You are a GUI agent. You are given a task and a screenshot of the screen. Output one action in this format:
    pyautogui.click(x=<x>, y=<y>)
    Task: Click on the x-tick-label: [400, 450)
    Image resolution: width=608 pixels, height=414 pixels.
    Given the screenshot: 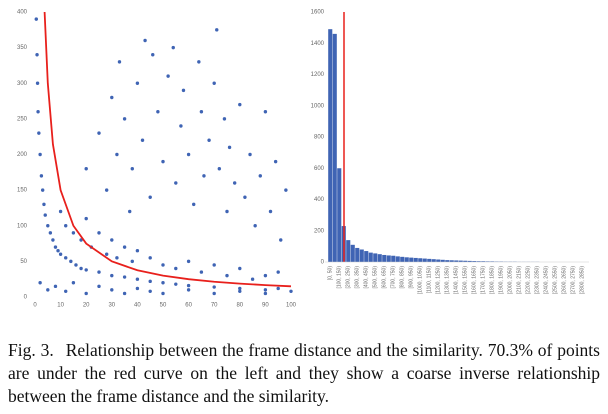 What is the action you would take?
    pyautogui.click(x=367, y=277)
    